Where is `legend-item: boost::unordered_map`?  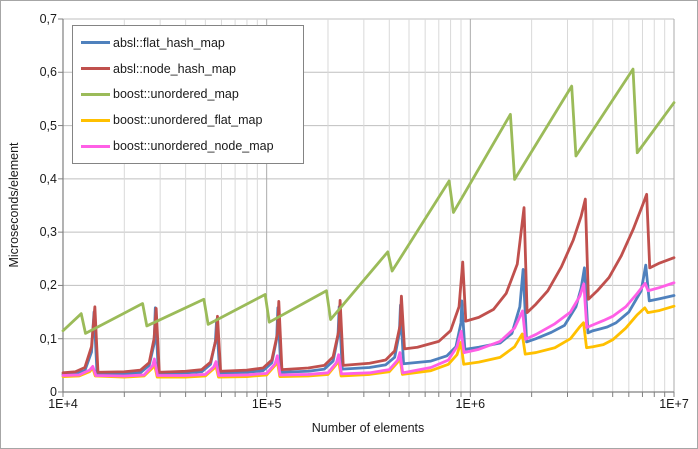 legend-item: boost::unordered_map is located at coordinates (188, 95).